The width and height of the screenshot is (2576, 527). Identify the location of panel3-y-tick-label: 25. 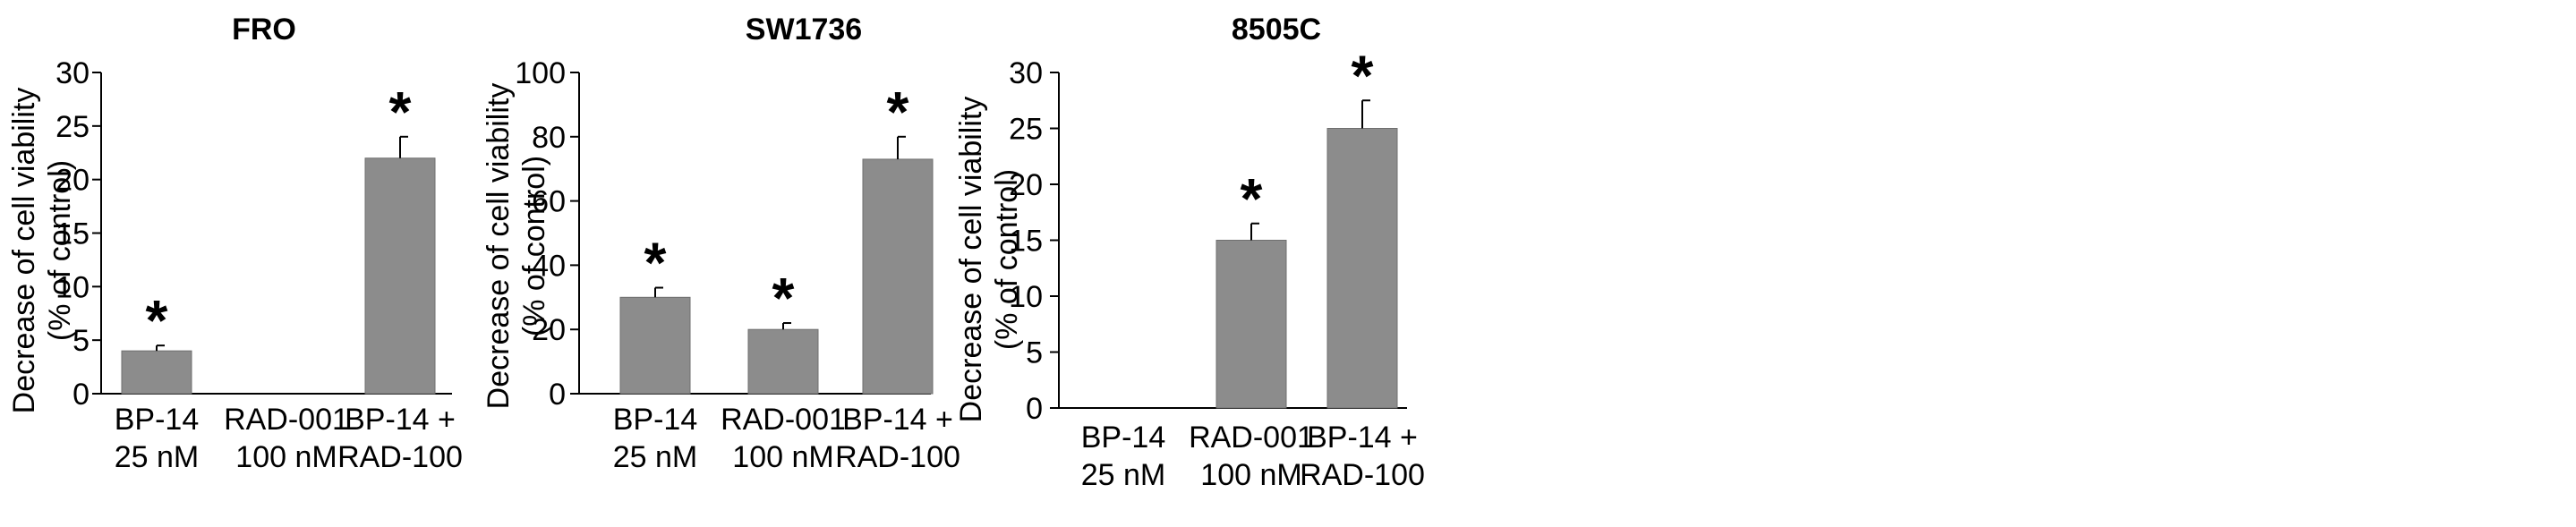
(1026, 130).